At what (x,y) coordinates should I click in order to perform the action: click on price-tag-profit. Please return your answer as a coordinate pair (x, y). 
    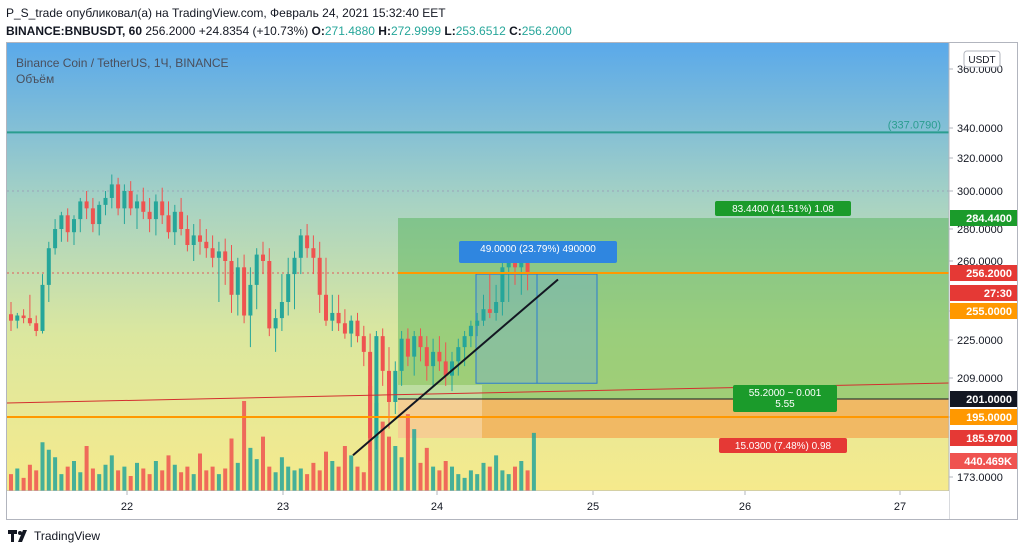
    Looking at the image, I should click on (983, 218).